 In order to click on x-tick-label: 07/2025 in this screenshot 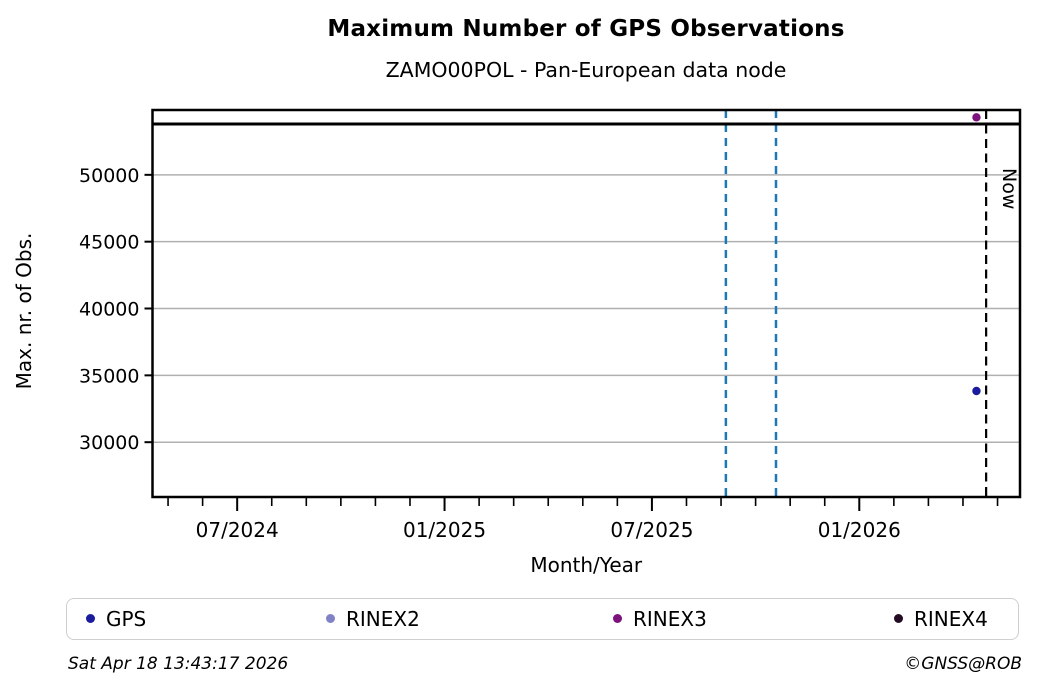, I will do `click(651, 530)`.